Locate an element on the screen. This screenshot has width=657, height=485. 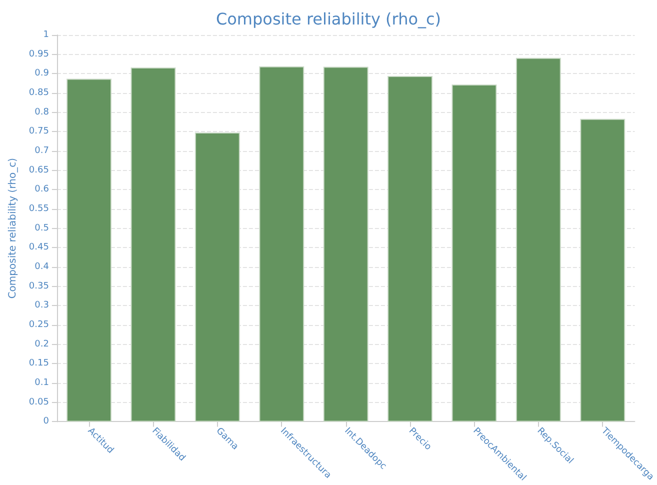
y-tick-label: 1 is located at coordinates (46, 35).